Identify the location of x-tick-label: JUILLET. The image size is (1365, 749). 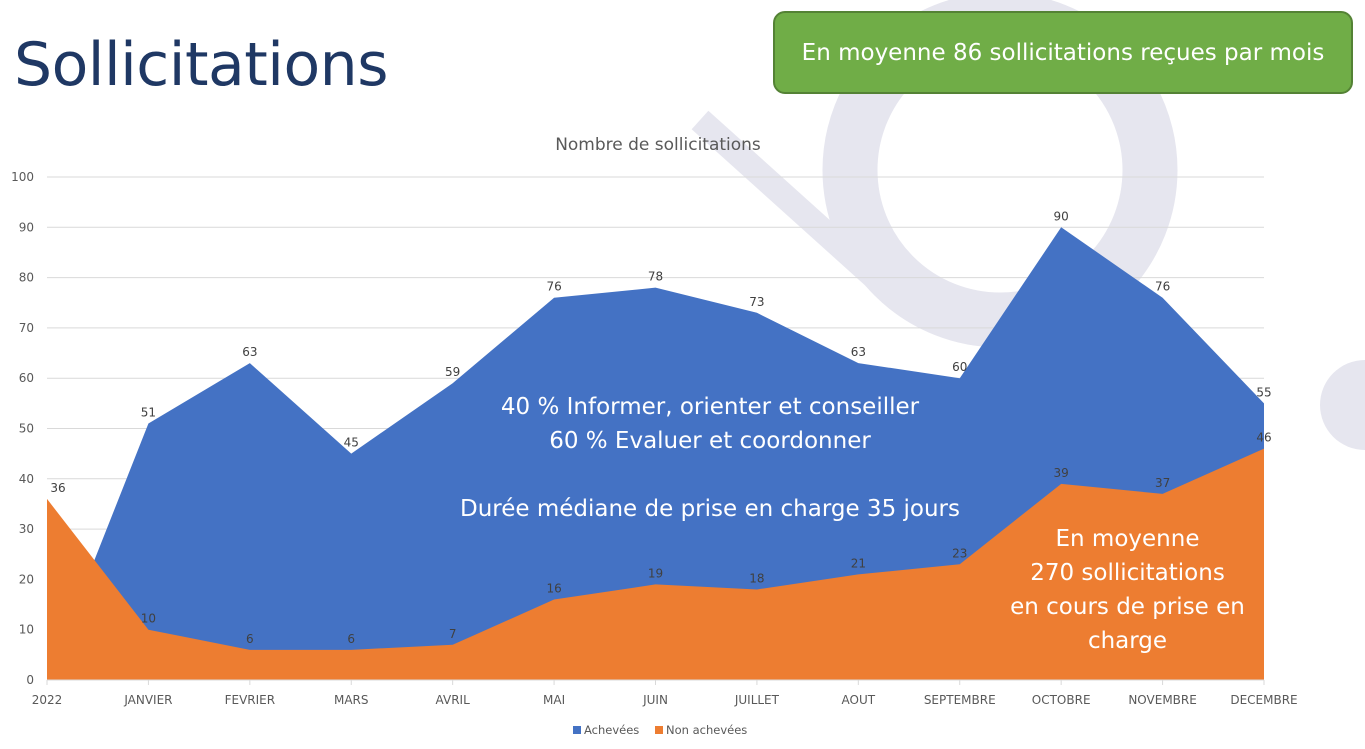
(757, 700).